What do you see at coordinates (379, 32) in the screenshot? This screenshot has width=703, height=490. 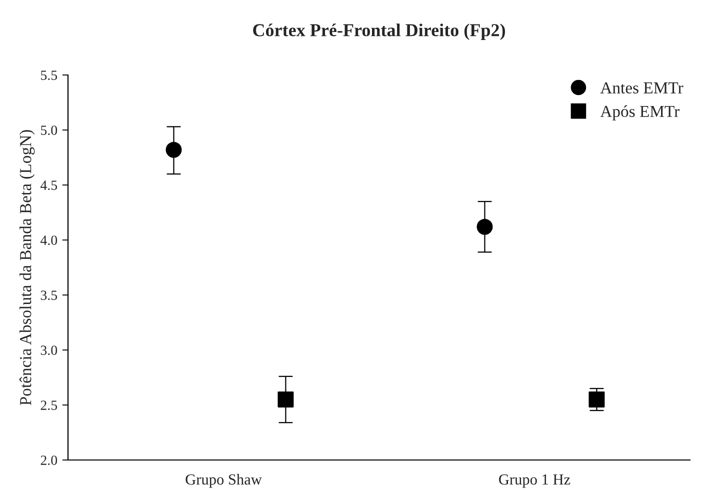 I see `chart-title: Córtex Pré-Frontal Direito (Fp2)` at bounding box center [379, 32].